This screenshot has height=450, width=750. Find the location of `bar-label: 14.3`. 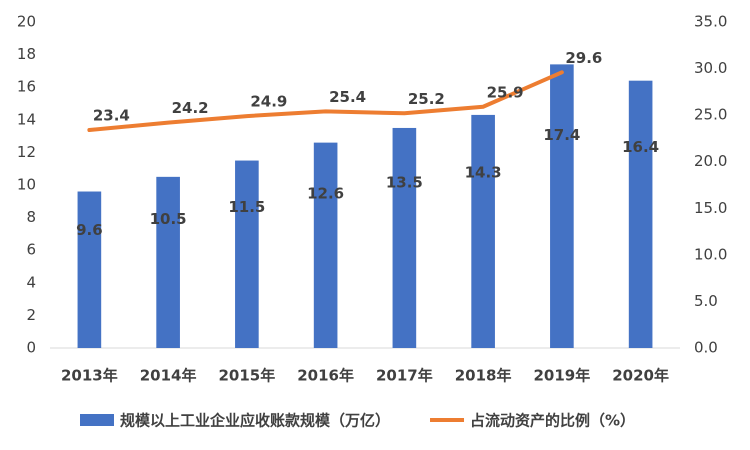

bar-label: 14.3 is located at coordinates (483, 173).